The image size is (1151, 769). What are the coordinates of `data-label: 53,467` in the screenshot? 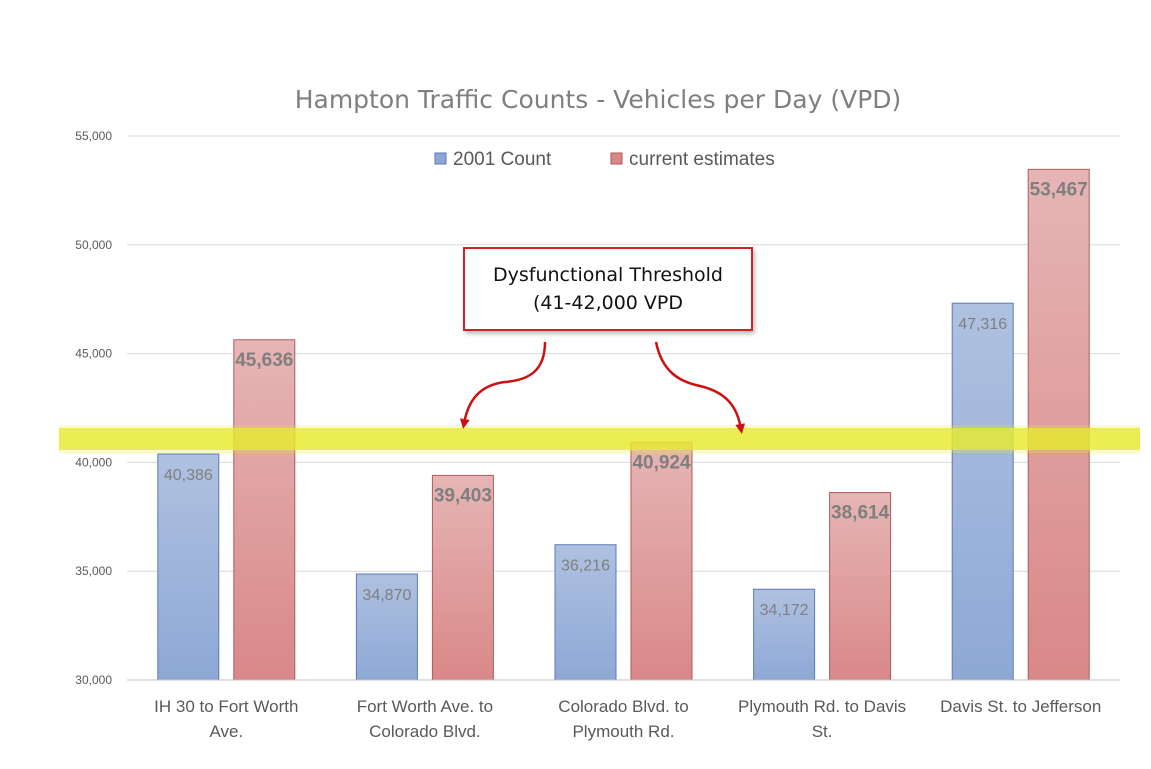 It's located at (1059, 189).